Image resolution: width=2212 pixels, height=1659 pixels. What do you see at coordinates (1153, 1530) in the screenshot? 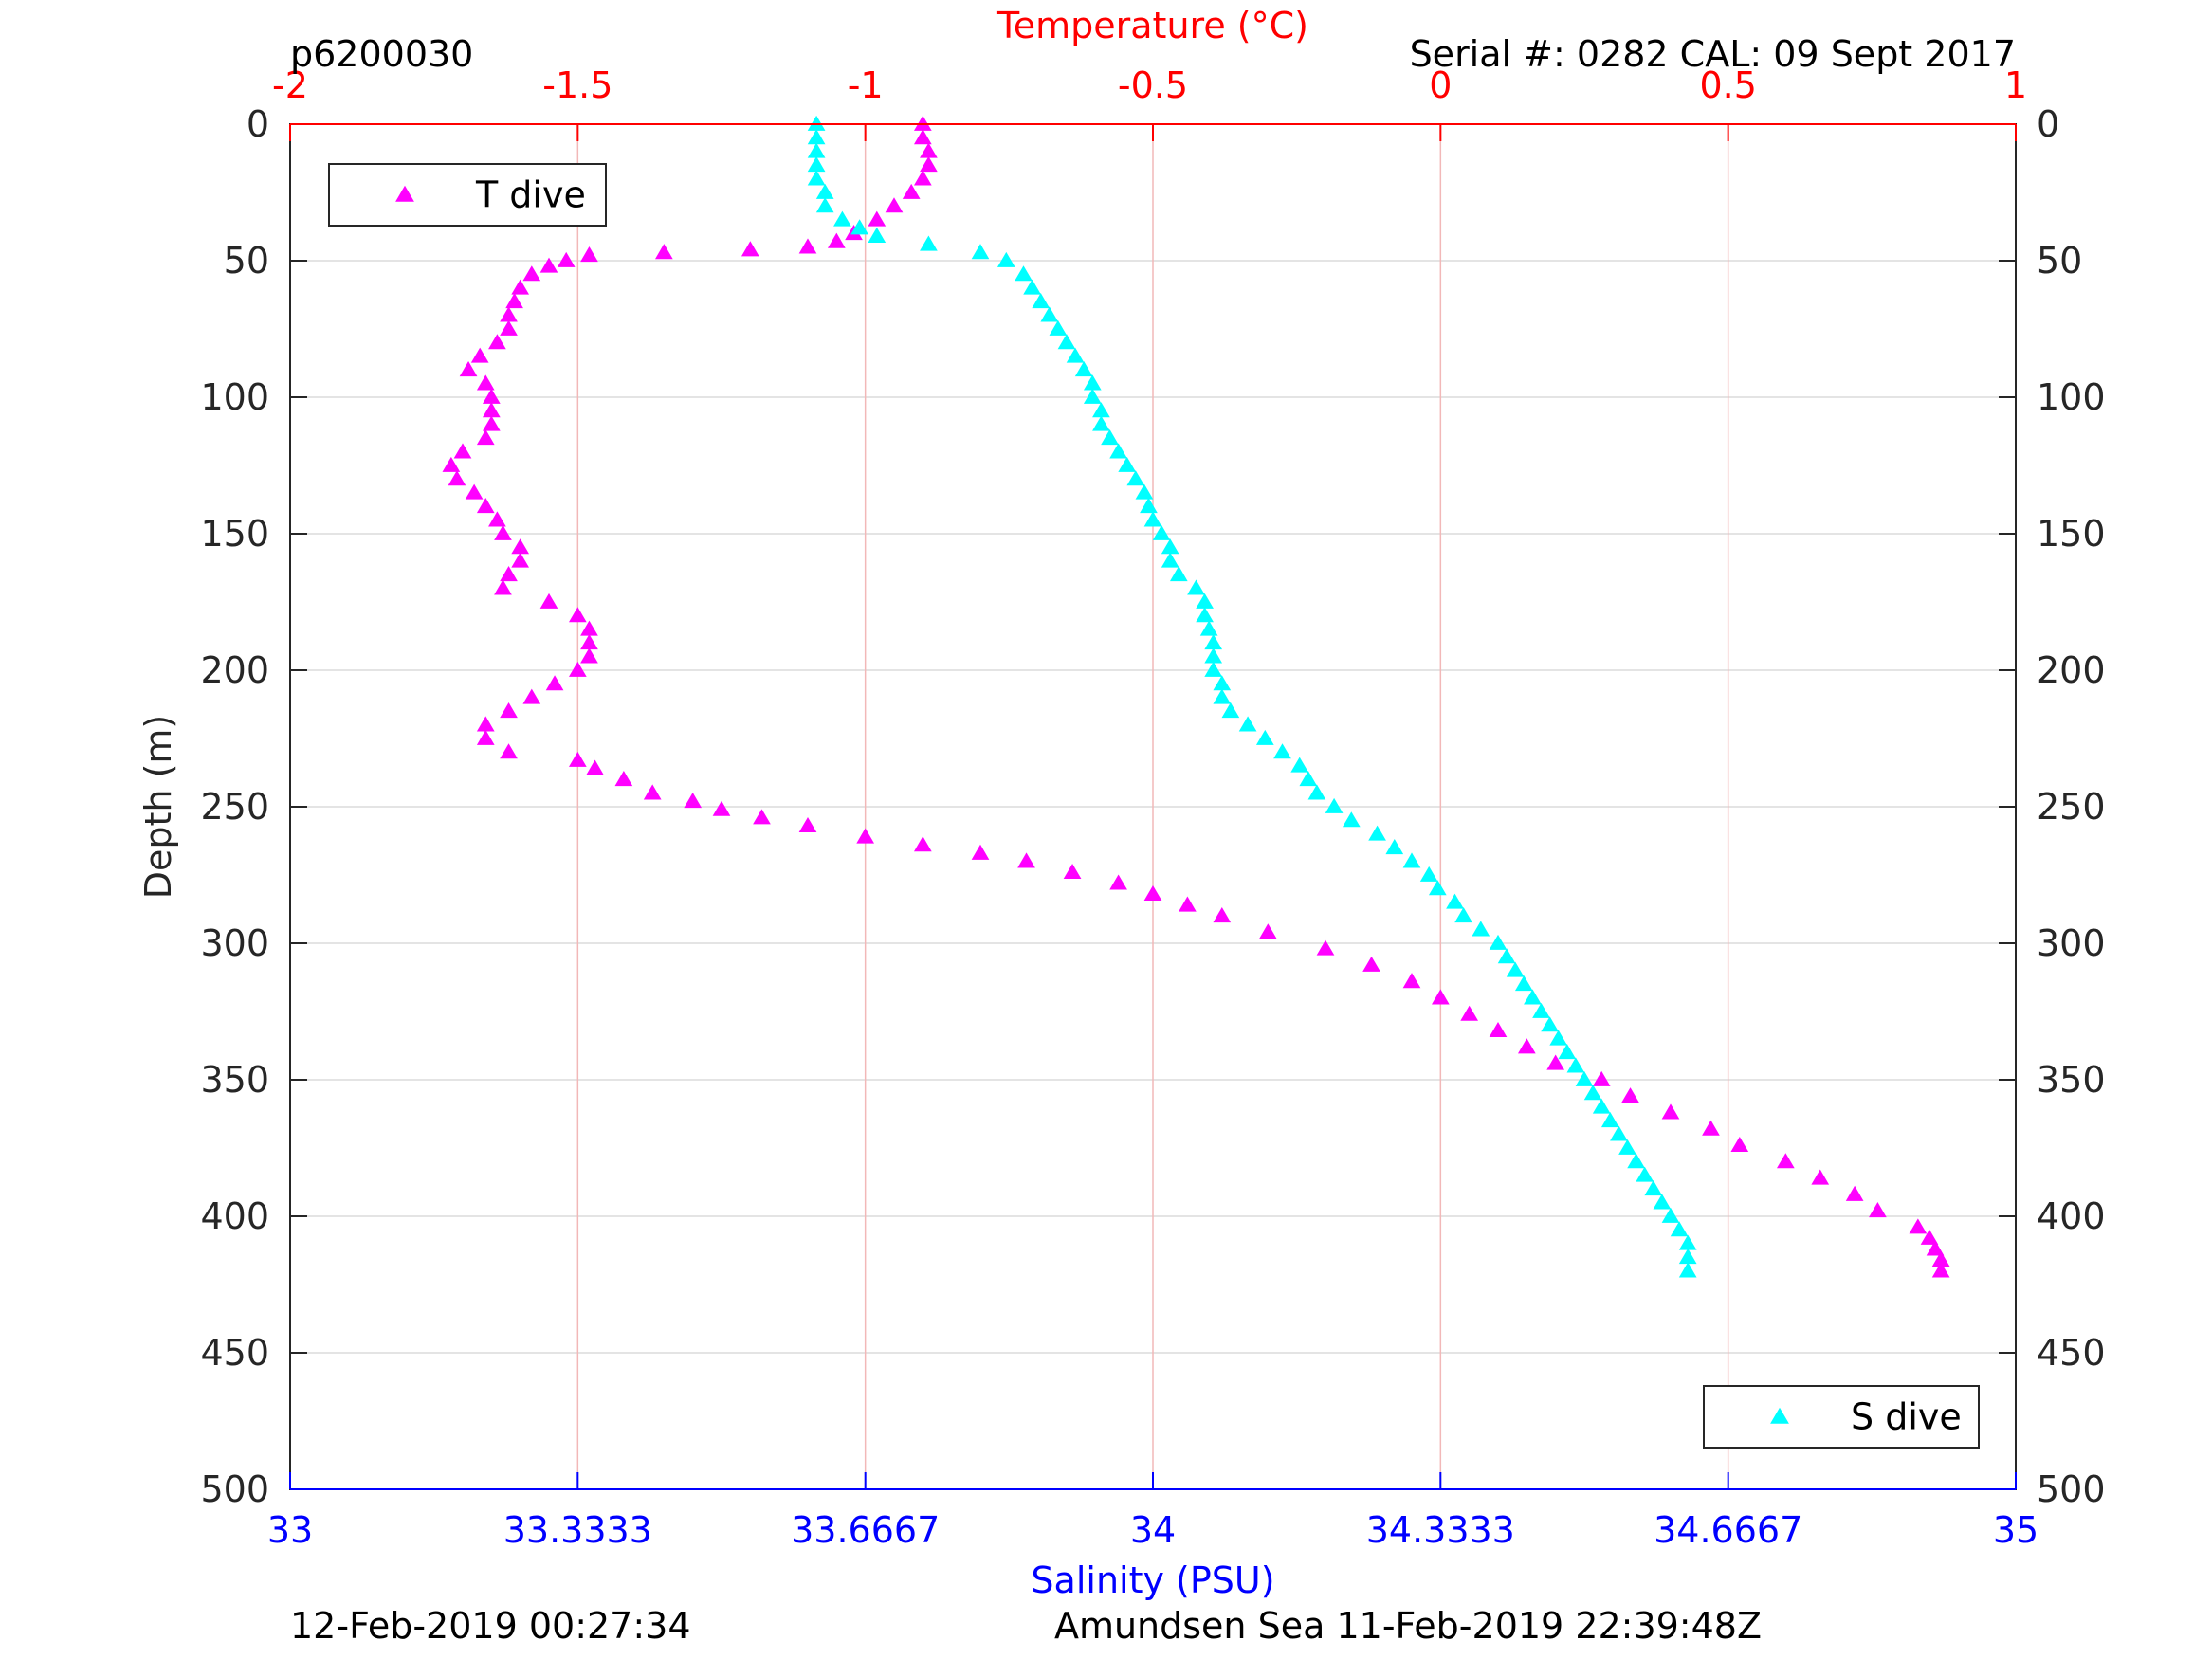
I see `tick-label-bottom-34: 34` at bounding box center [1153, 1530].